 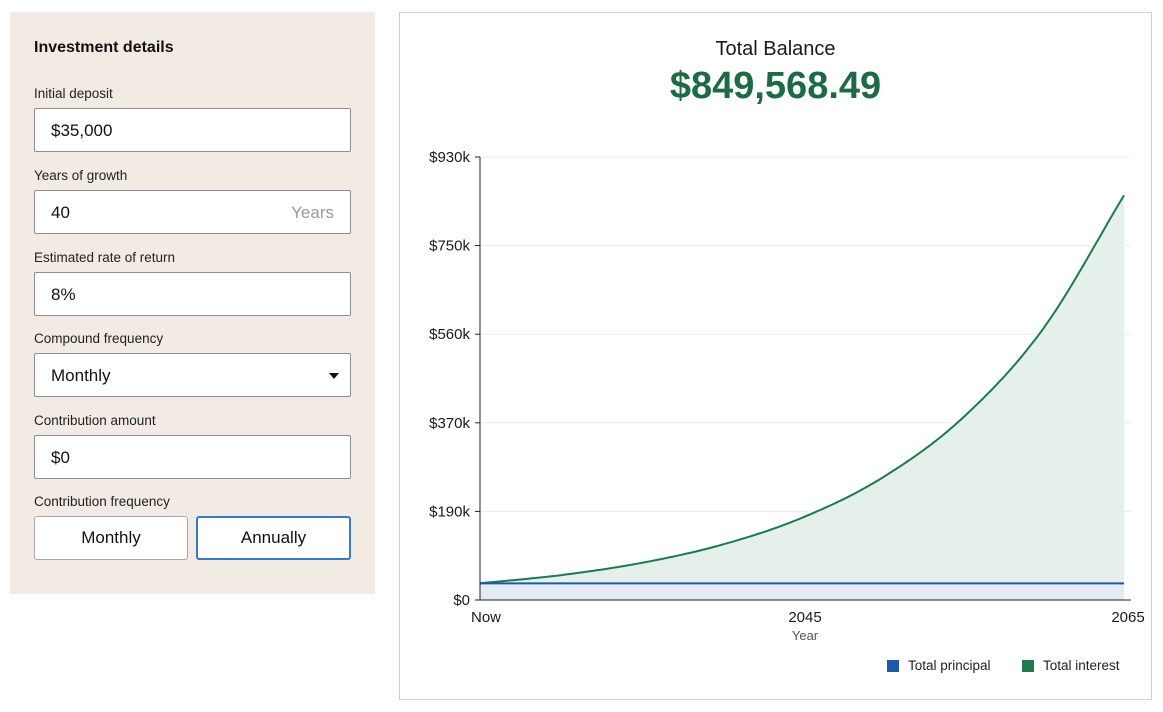 What do you see at coordinates (81, 175) in the screenshot?
I see `years-of-growth-label: Years of growth` at bounding box center [81, 175].